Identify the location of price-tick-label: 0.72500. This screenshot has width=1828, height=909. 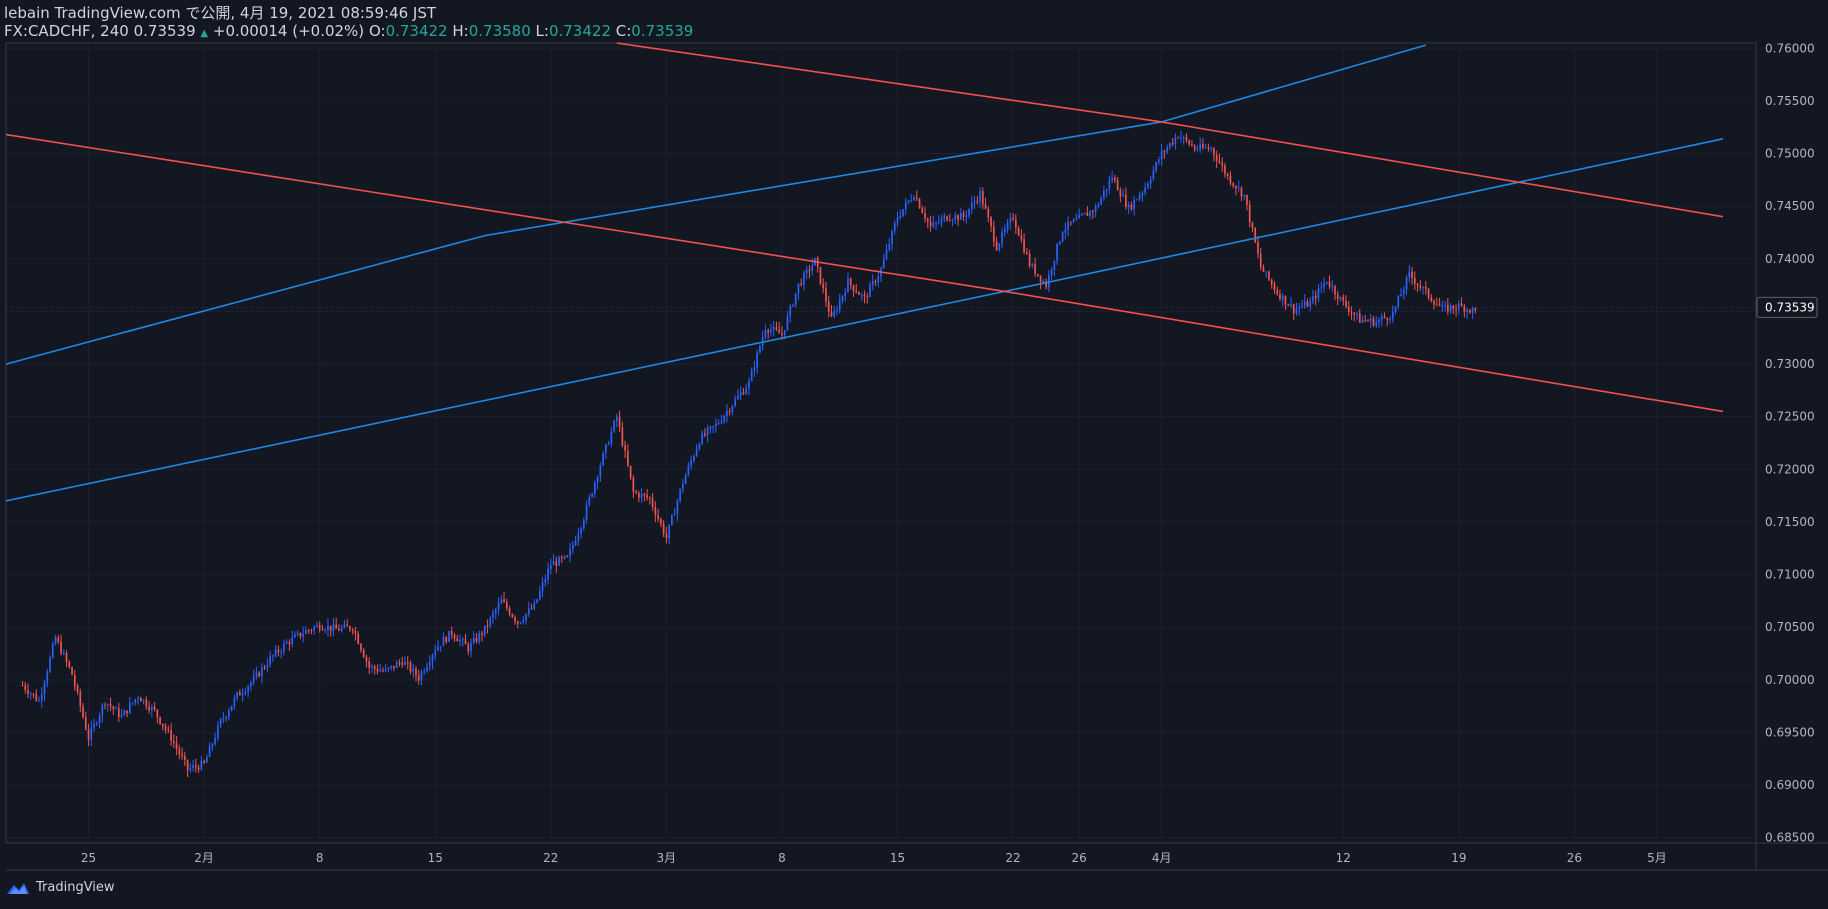
(1790, 417).